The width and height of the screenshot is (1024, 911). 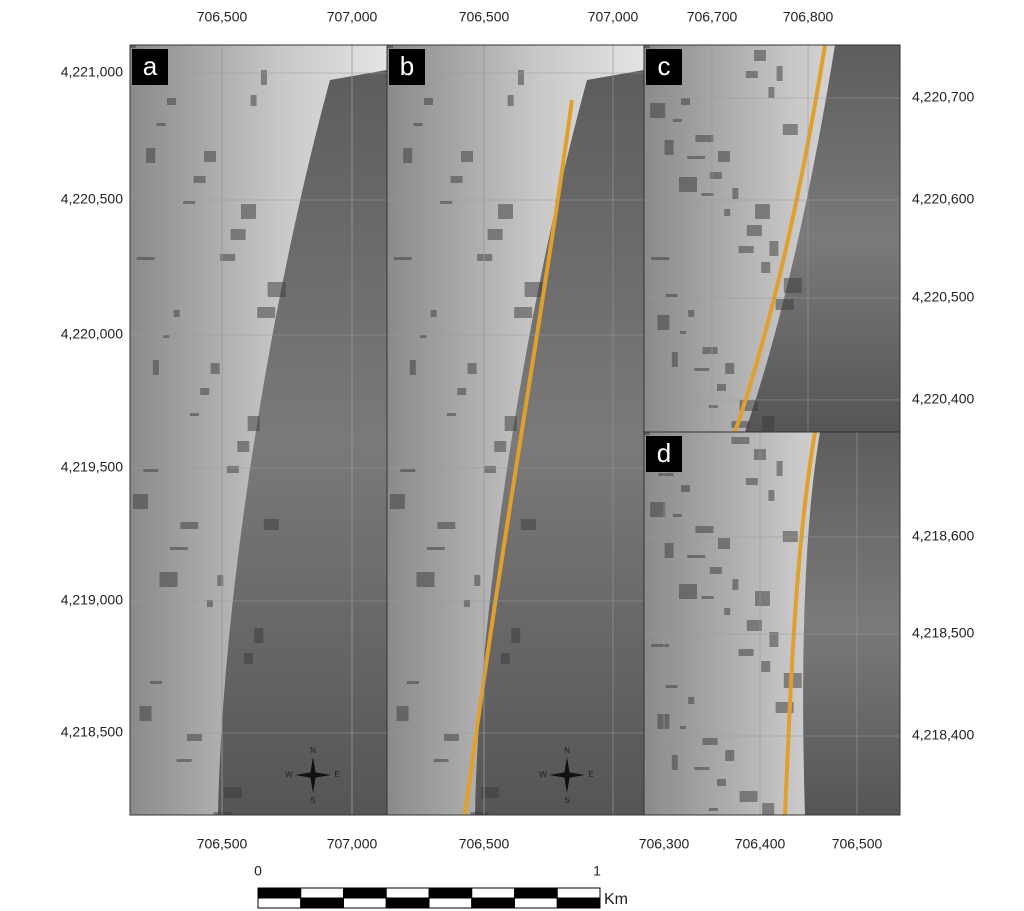 I want to click on y-coordinate-label: 4,221,000, so click(x=92, y=72).